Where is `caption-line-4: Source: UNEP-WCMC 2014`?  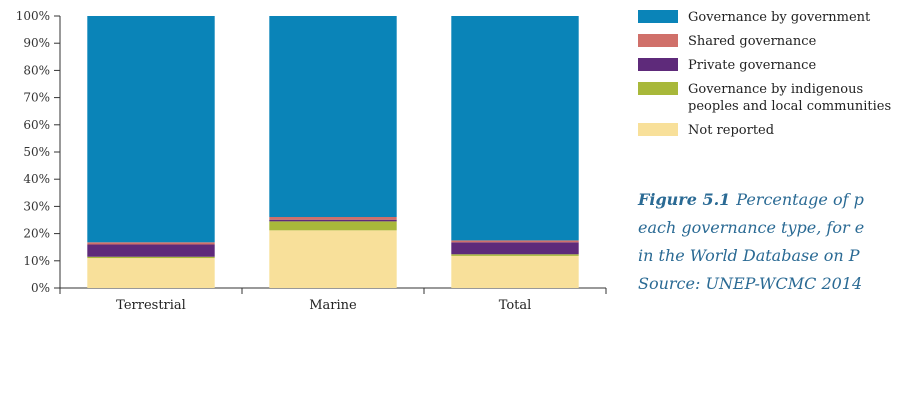 caption-line-4: Source: UNEP-WCMC 2014 is located at coordinates (750, 283).